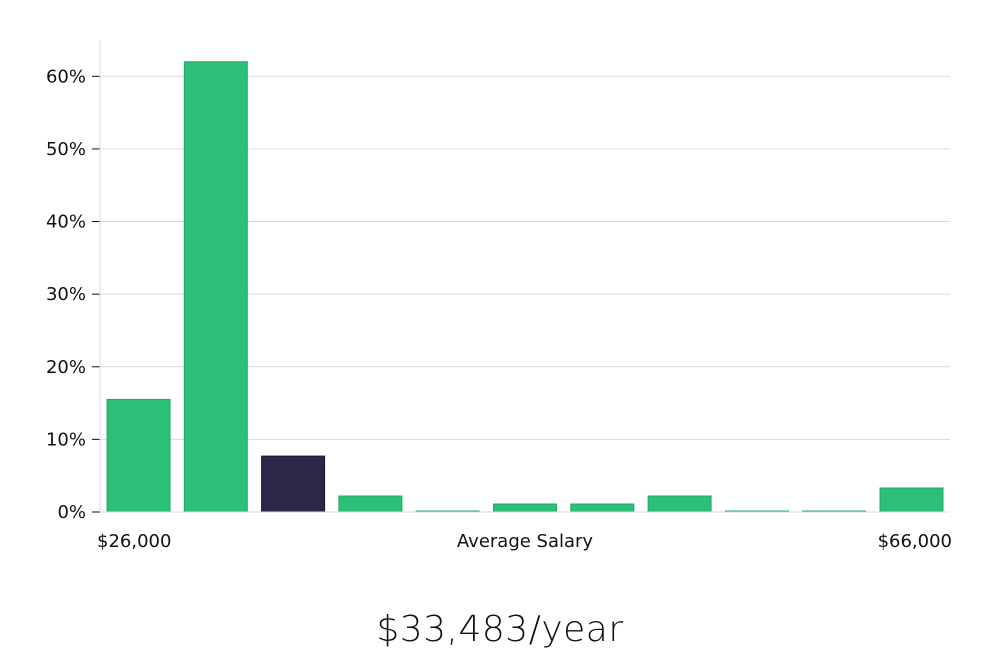  Describe the element at coordinates (915, 541) in the screenshot. I see `x-max-label: $66,000` at that location.